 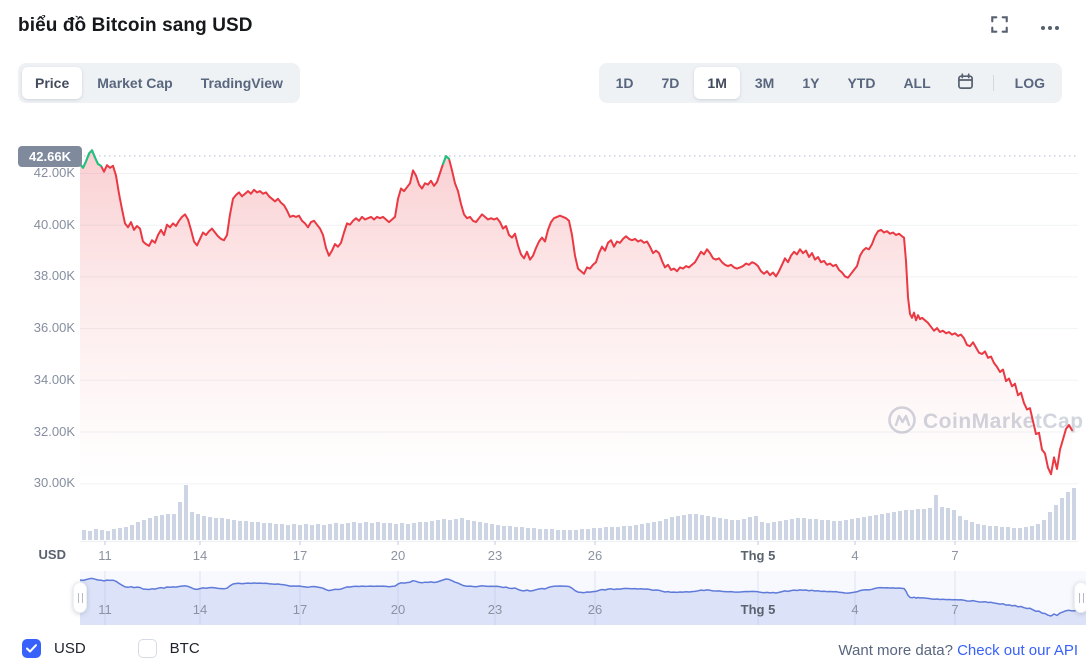 What do you see at coordinates (595, 555) in the screenshot?
I see `x-axis-label: 26` at bounding box center [595, 555].